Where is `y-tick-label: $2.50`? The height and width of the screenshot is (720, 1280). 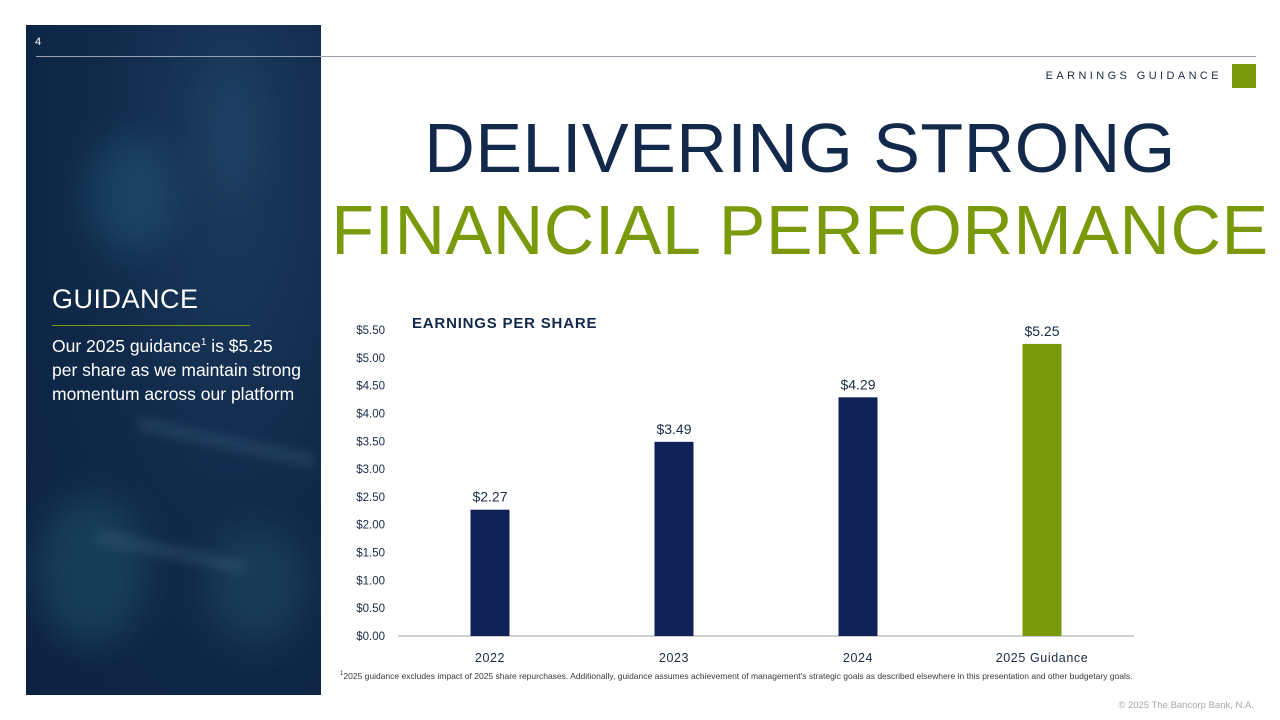
y-tick-label: $2.50 is located at coordinates (370, 498).